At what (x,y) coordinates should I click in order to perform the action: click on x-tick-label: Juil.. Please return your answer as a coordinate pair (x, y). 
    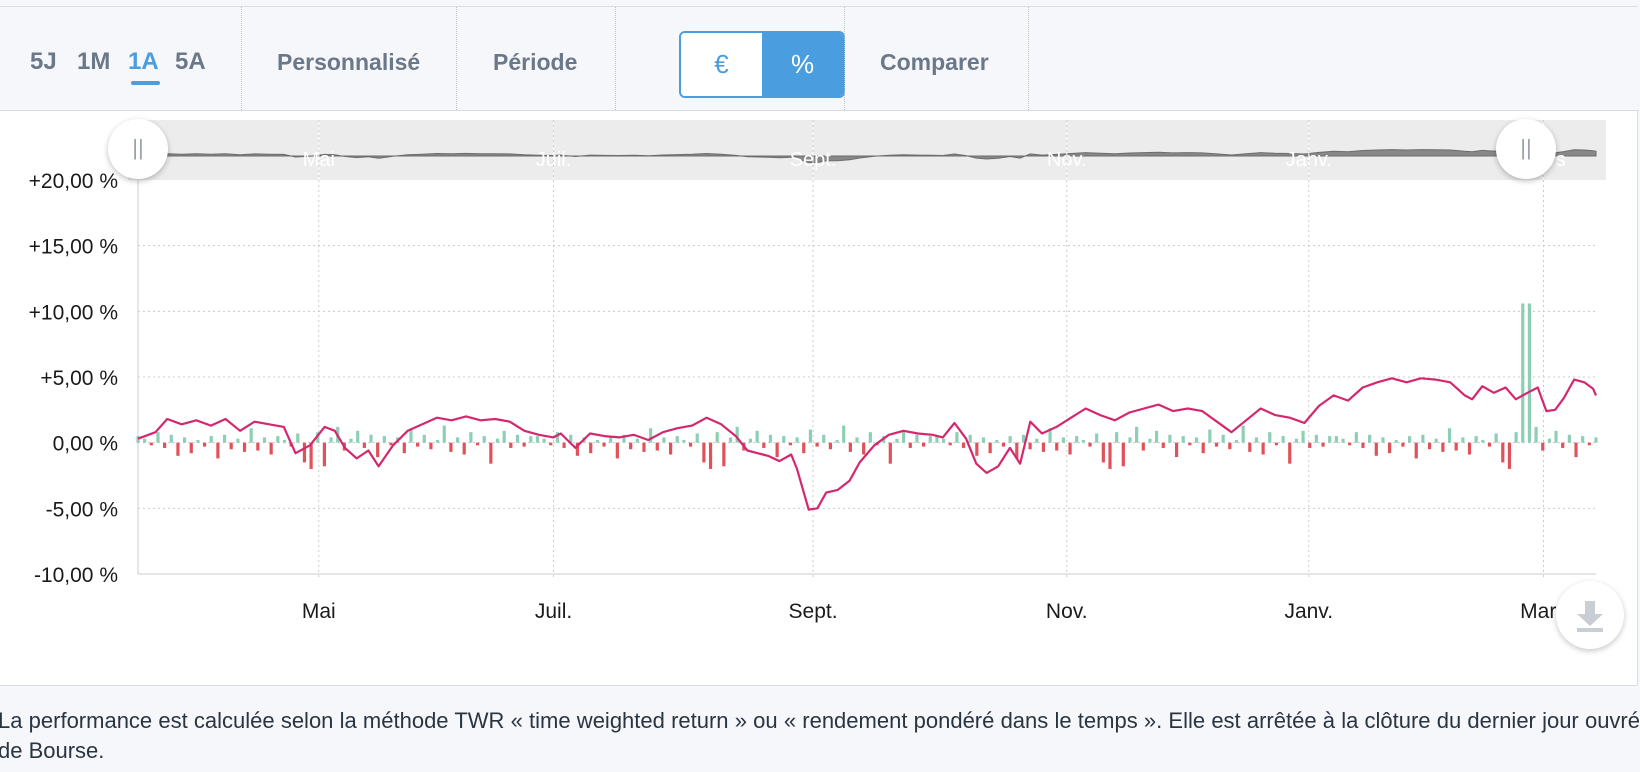
    Looking at the image, I should click on (553, 611).